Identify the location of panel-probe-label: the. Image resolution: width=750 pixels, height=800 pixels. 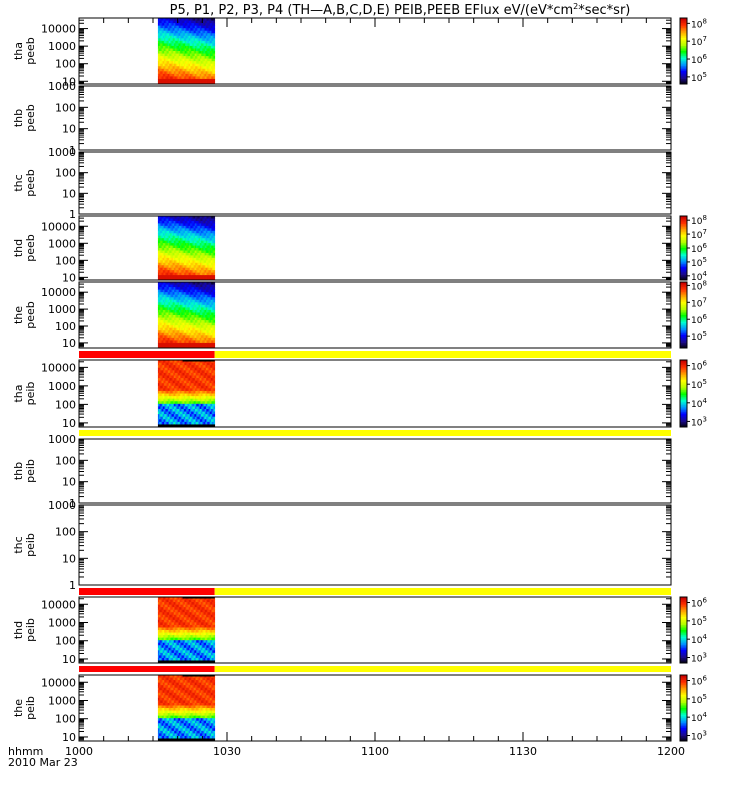
(18, 708).